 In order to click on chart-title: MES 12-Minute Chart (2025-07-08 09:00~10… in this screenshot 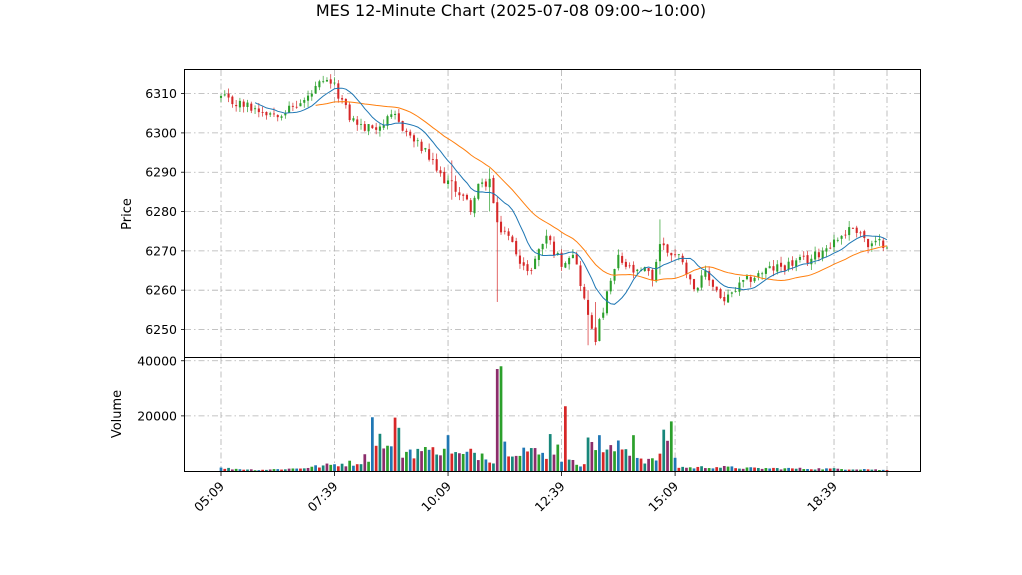, I will do `click(511, 10)`.